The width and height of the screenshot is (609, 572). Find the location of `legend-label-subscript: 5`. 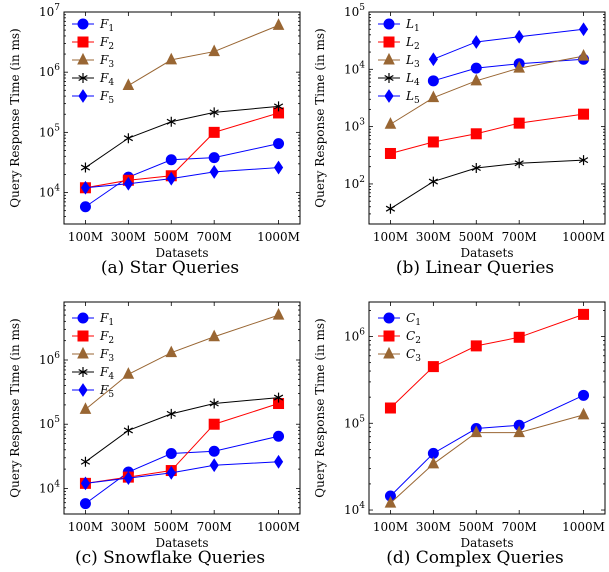

legend-label-subscript: 5 is located at coordinates (111, 395).